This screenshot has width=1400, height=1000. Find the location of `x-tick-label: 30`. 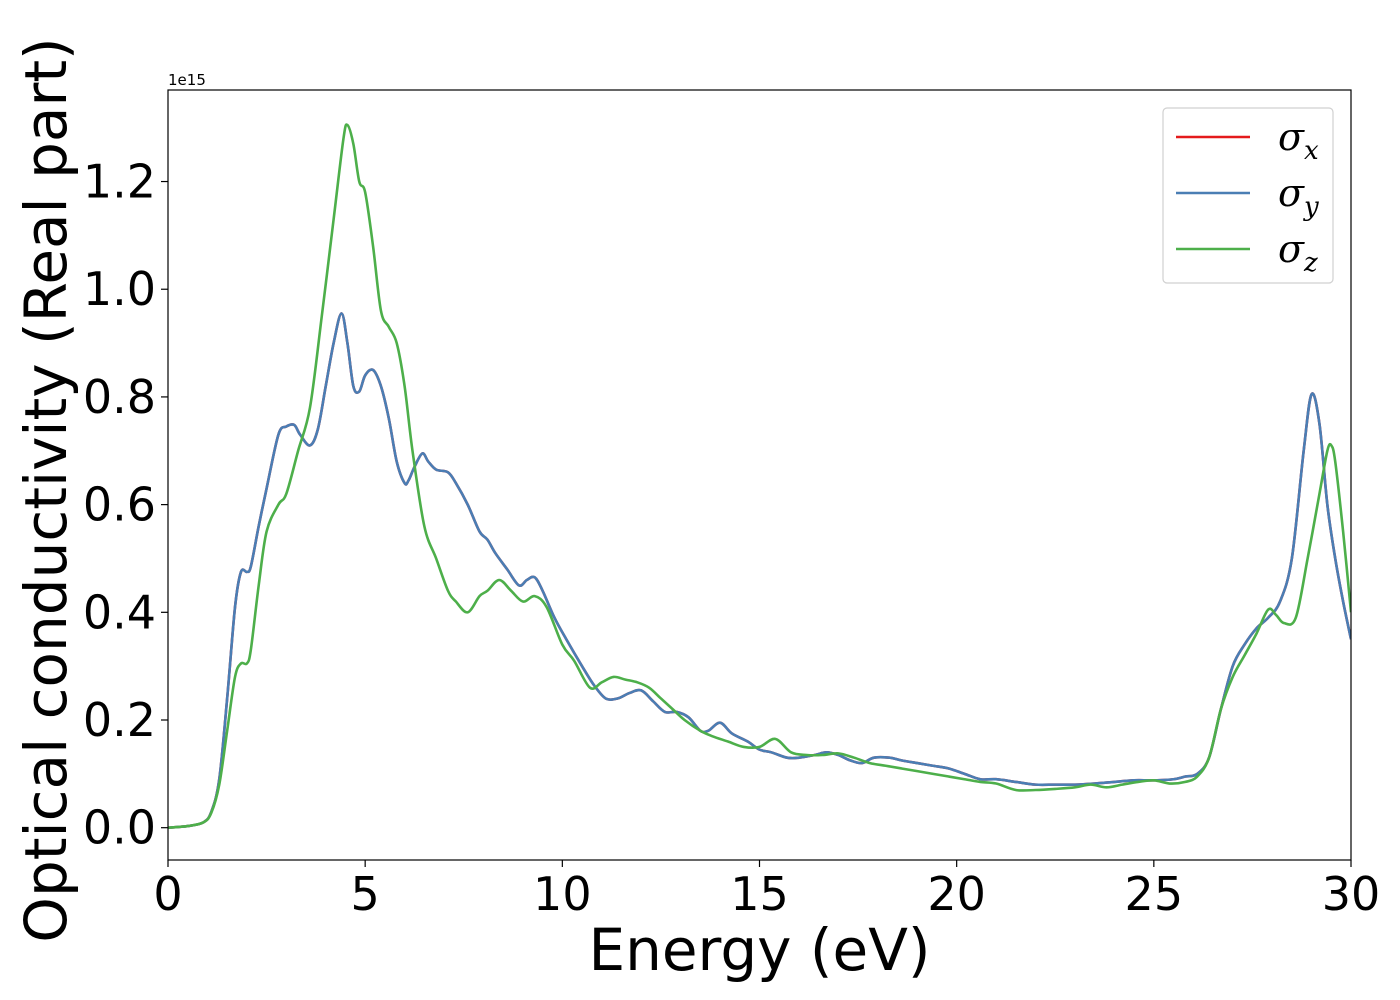

x-tick-label: 30 is located at coordinates (1351, 894).